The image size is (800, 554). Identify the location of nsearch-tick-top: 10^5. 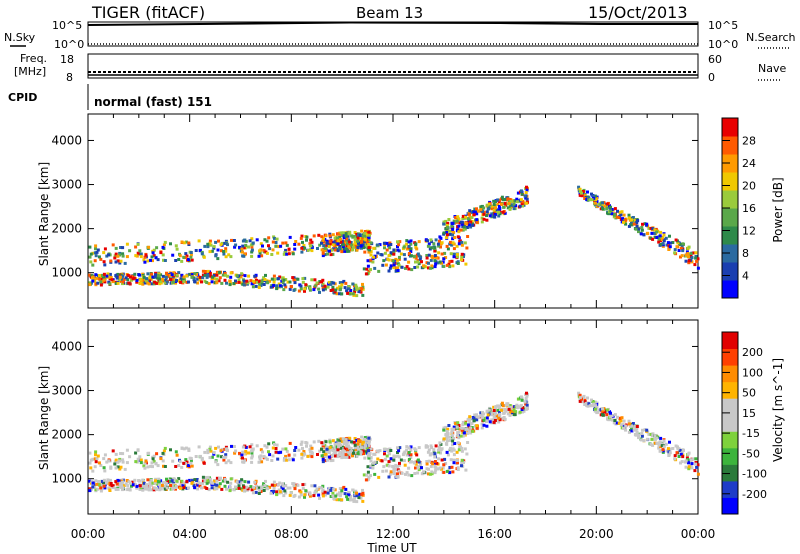
(723, 25).